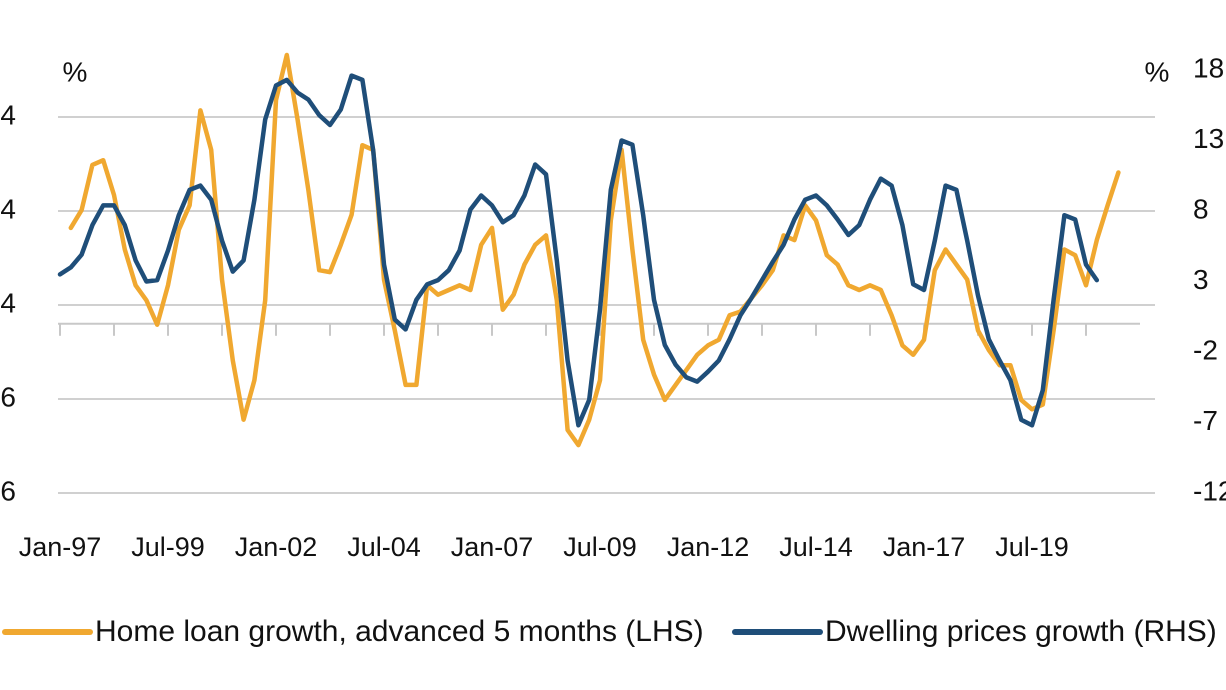  Describe the element at coordinates (1201, 279) in the screenshot. I see `y2-tick-label: 3` at that location.